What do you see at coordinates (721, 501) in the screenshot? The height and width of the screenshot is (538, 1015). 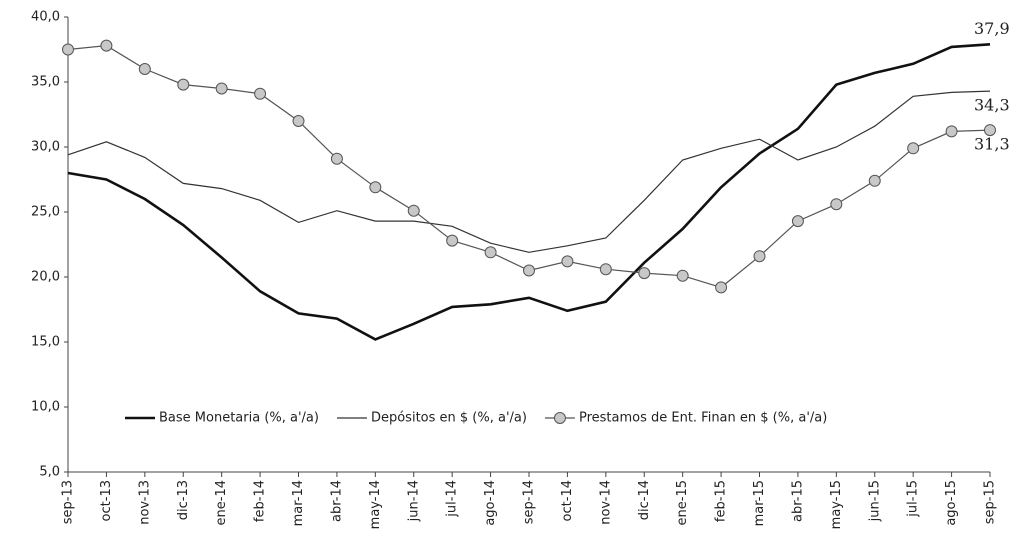 I see `x-tick-label: feb-15` at bounding box center [721, 501].